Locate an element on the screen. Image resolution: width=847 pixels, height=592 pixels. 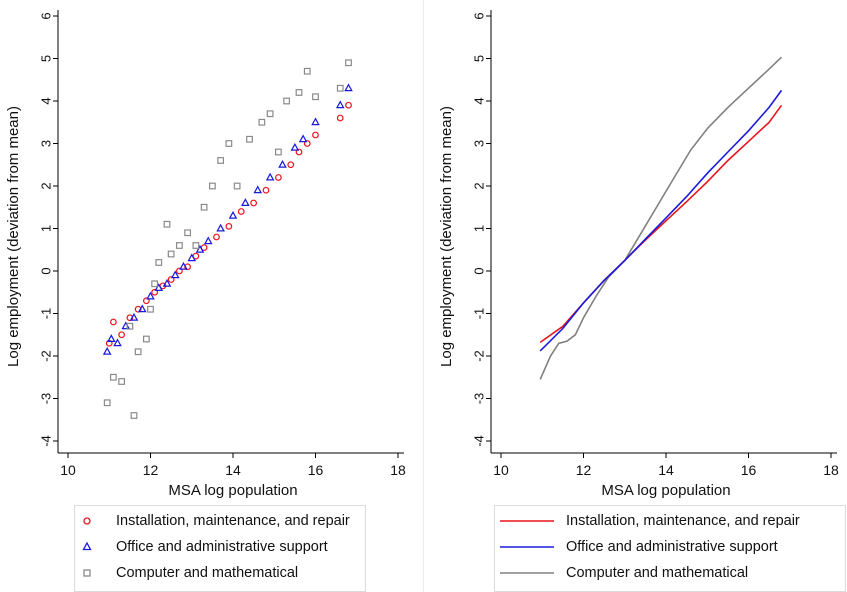
y-axis-label: Log employment (deviation from mean) is located at coordinates (446, 236).